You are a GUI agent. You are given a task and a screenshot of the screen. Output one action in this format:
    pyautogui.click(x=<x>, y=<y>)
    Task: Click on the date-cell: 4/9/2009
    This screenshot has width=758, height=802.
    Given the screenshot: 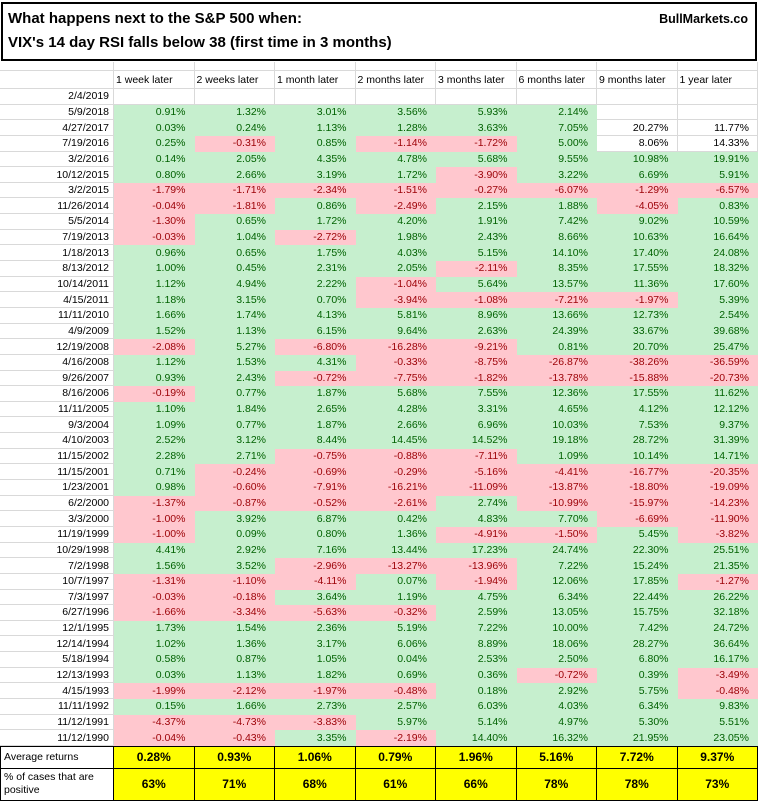 What is the action you would take?
    pyautogui.click(x=57, y=332)
    